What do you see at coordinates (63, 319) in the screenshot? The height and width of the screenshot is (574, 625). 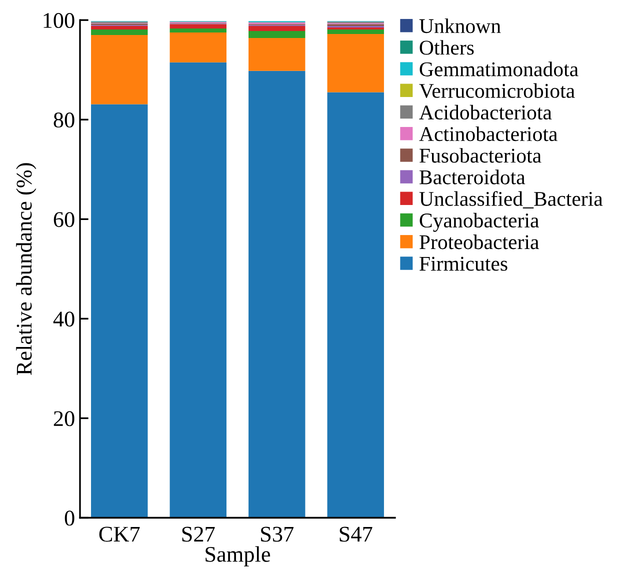 I see `y-tick-label: 40` at bounding box center [63, 319].